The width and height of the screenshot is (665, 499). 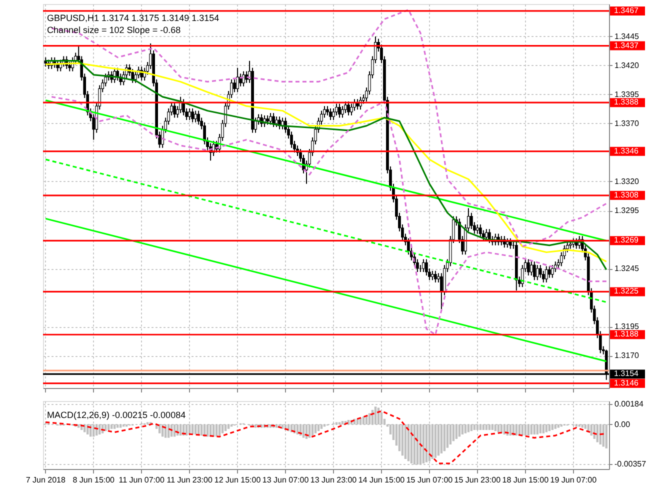 What do you see at coordinates (627, 94) in the screenshot?
I see `y-tick-label: 1.3395` at bounding box center [627, 94].